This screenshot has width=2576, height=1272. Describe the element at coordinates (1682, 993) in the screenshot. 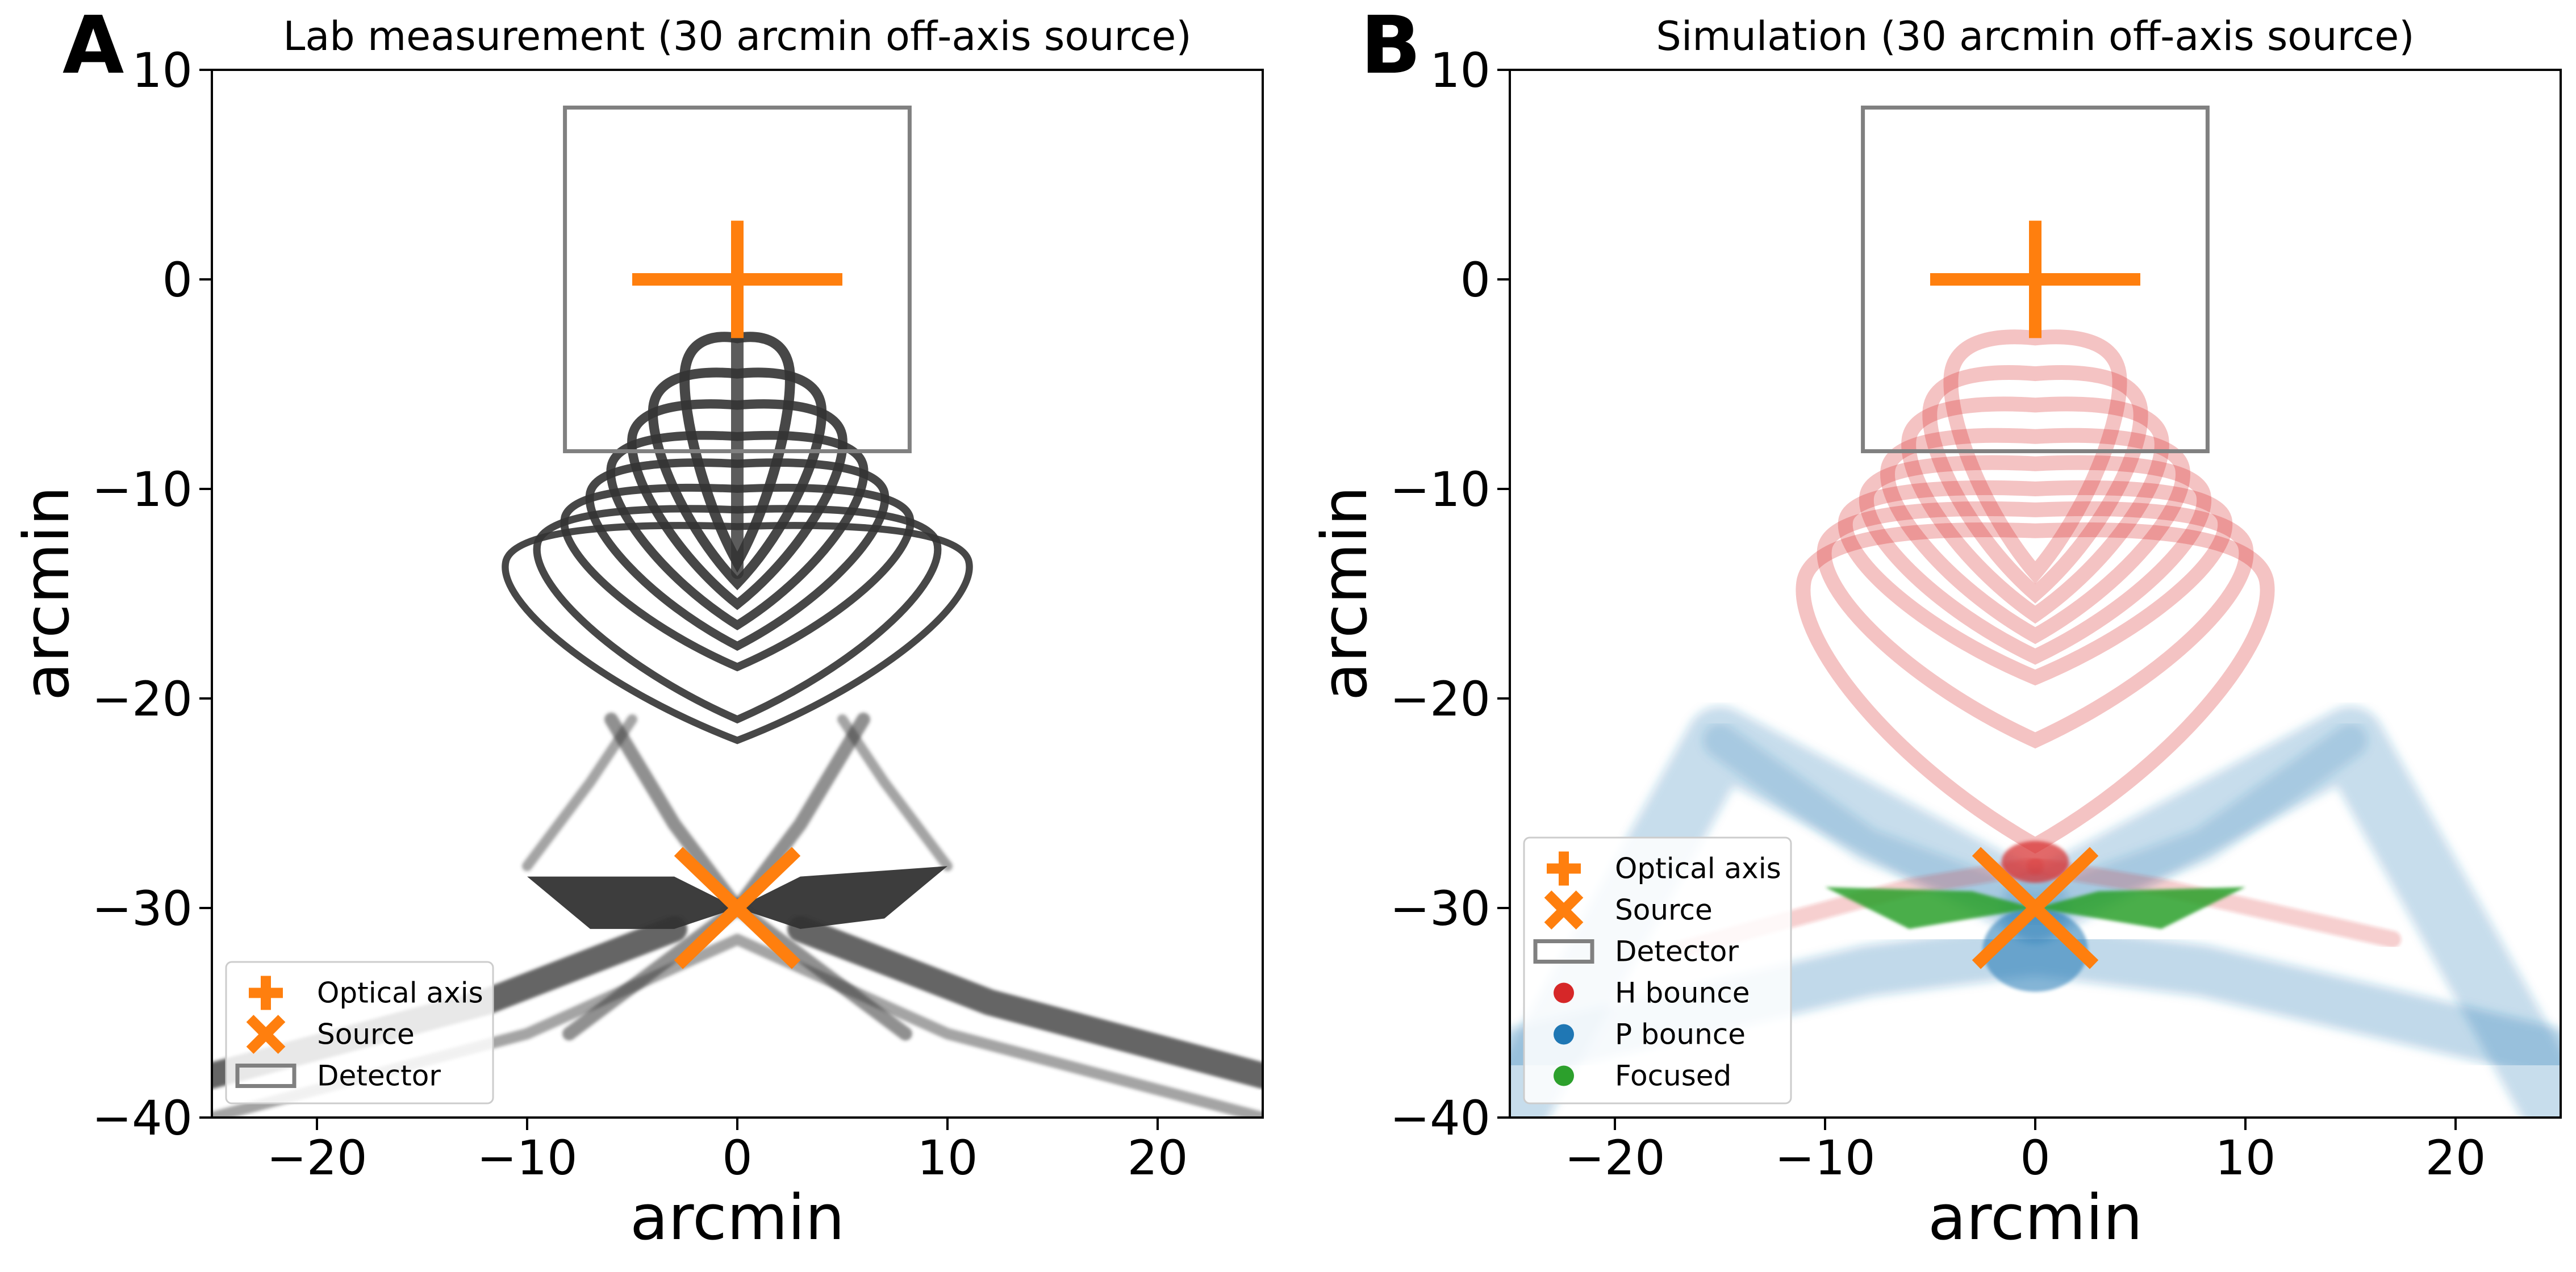

I see `panel-b-legend-label: H bounce` at that location.